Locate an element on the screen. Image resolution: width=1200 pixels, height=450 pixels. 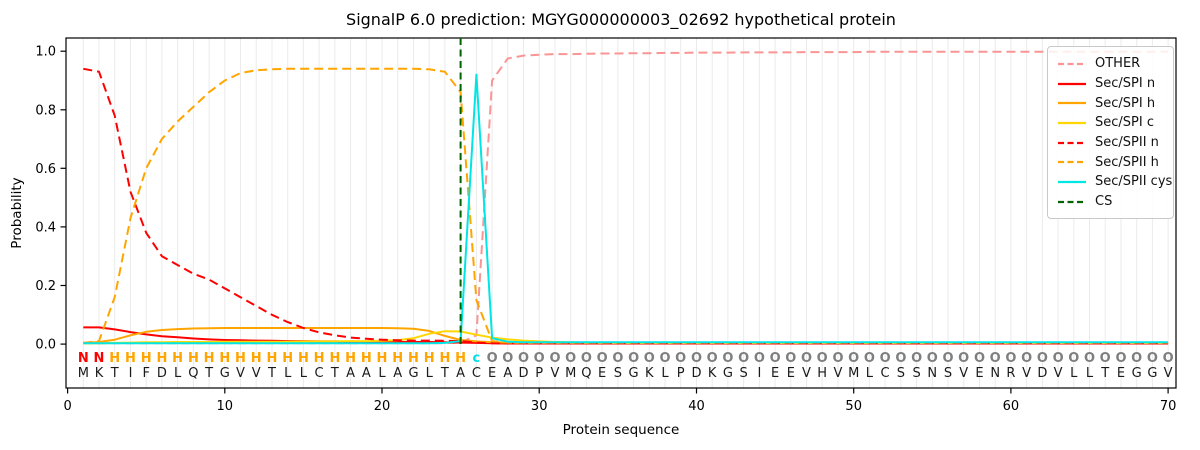
legend-label: Sec/SPII cys is located at coordinates (1134, 182).